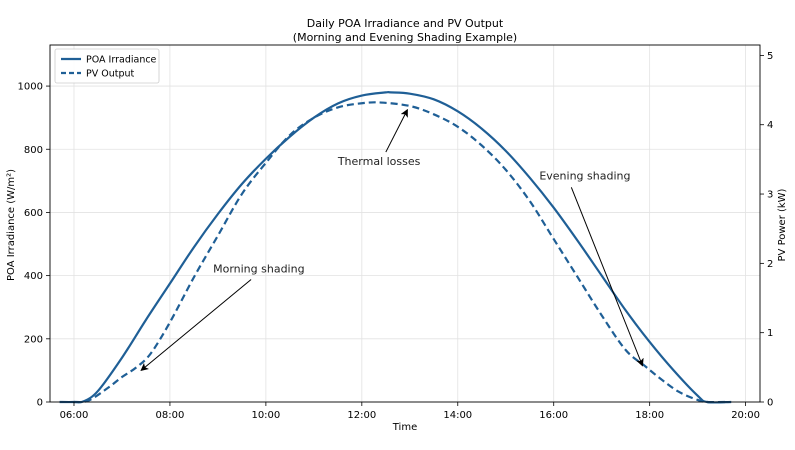  Describe the element at coordinates (40, 403) in the screenshot. I see `y-tick-label: 0` at that location.